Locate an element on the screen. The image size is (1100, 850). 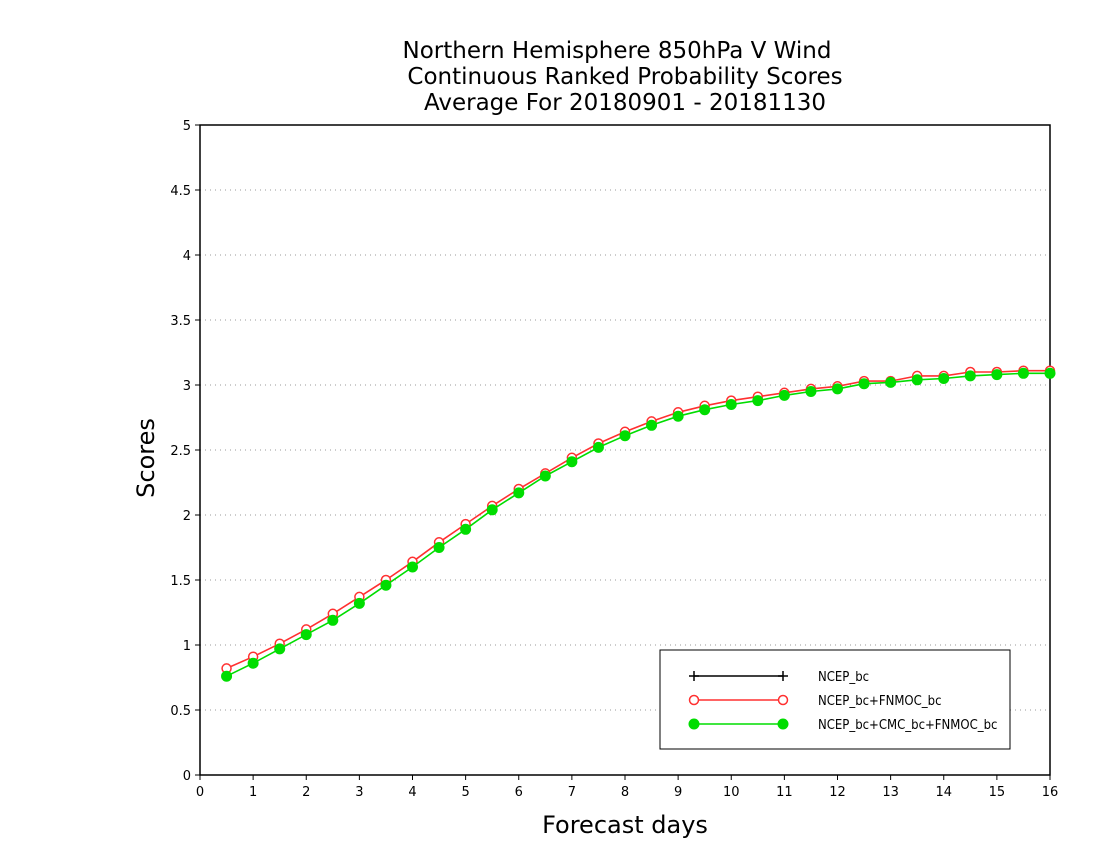
y-tick-label: 2.5 is located at coordinates (180, 451).